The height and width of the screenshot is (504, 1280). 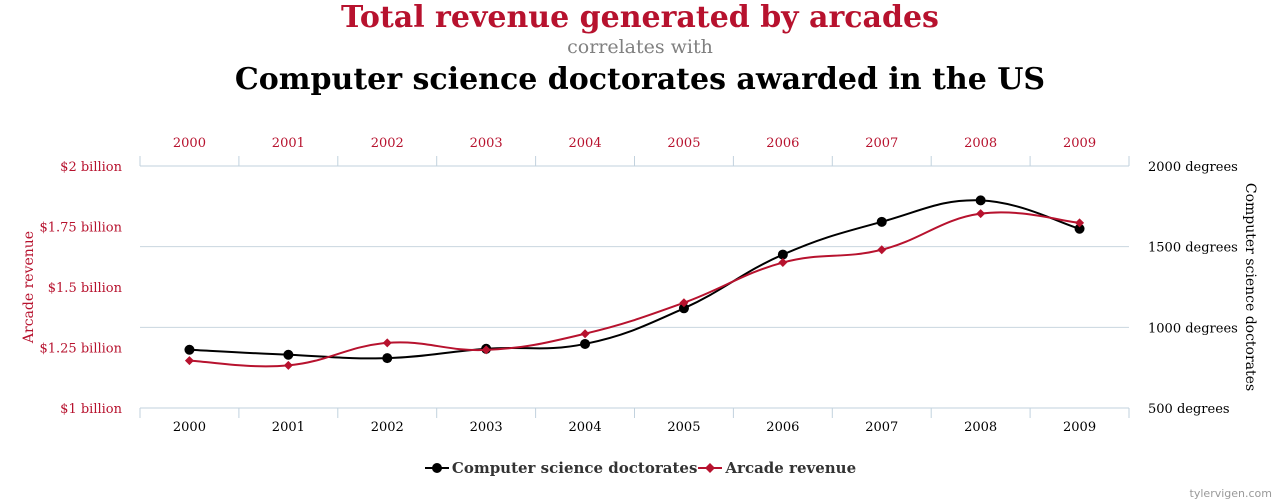 What do you see at coordinates (683, 427) in the screenshot?
I see `bottom-category-label: 2005` at bounding box center [683, 427].